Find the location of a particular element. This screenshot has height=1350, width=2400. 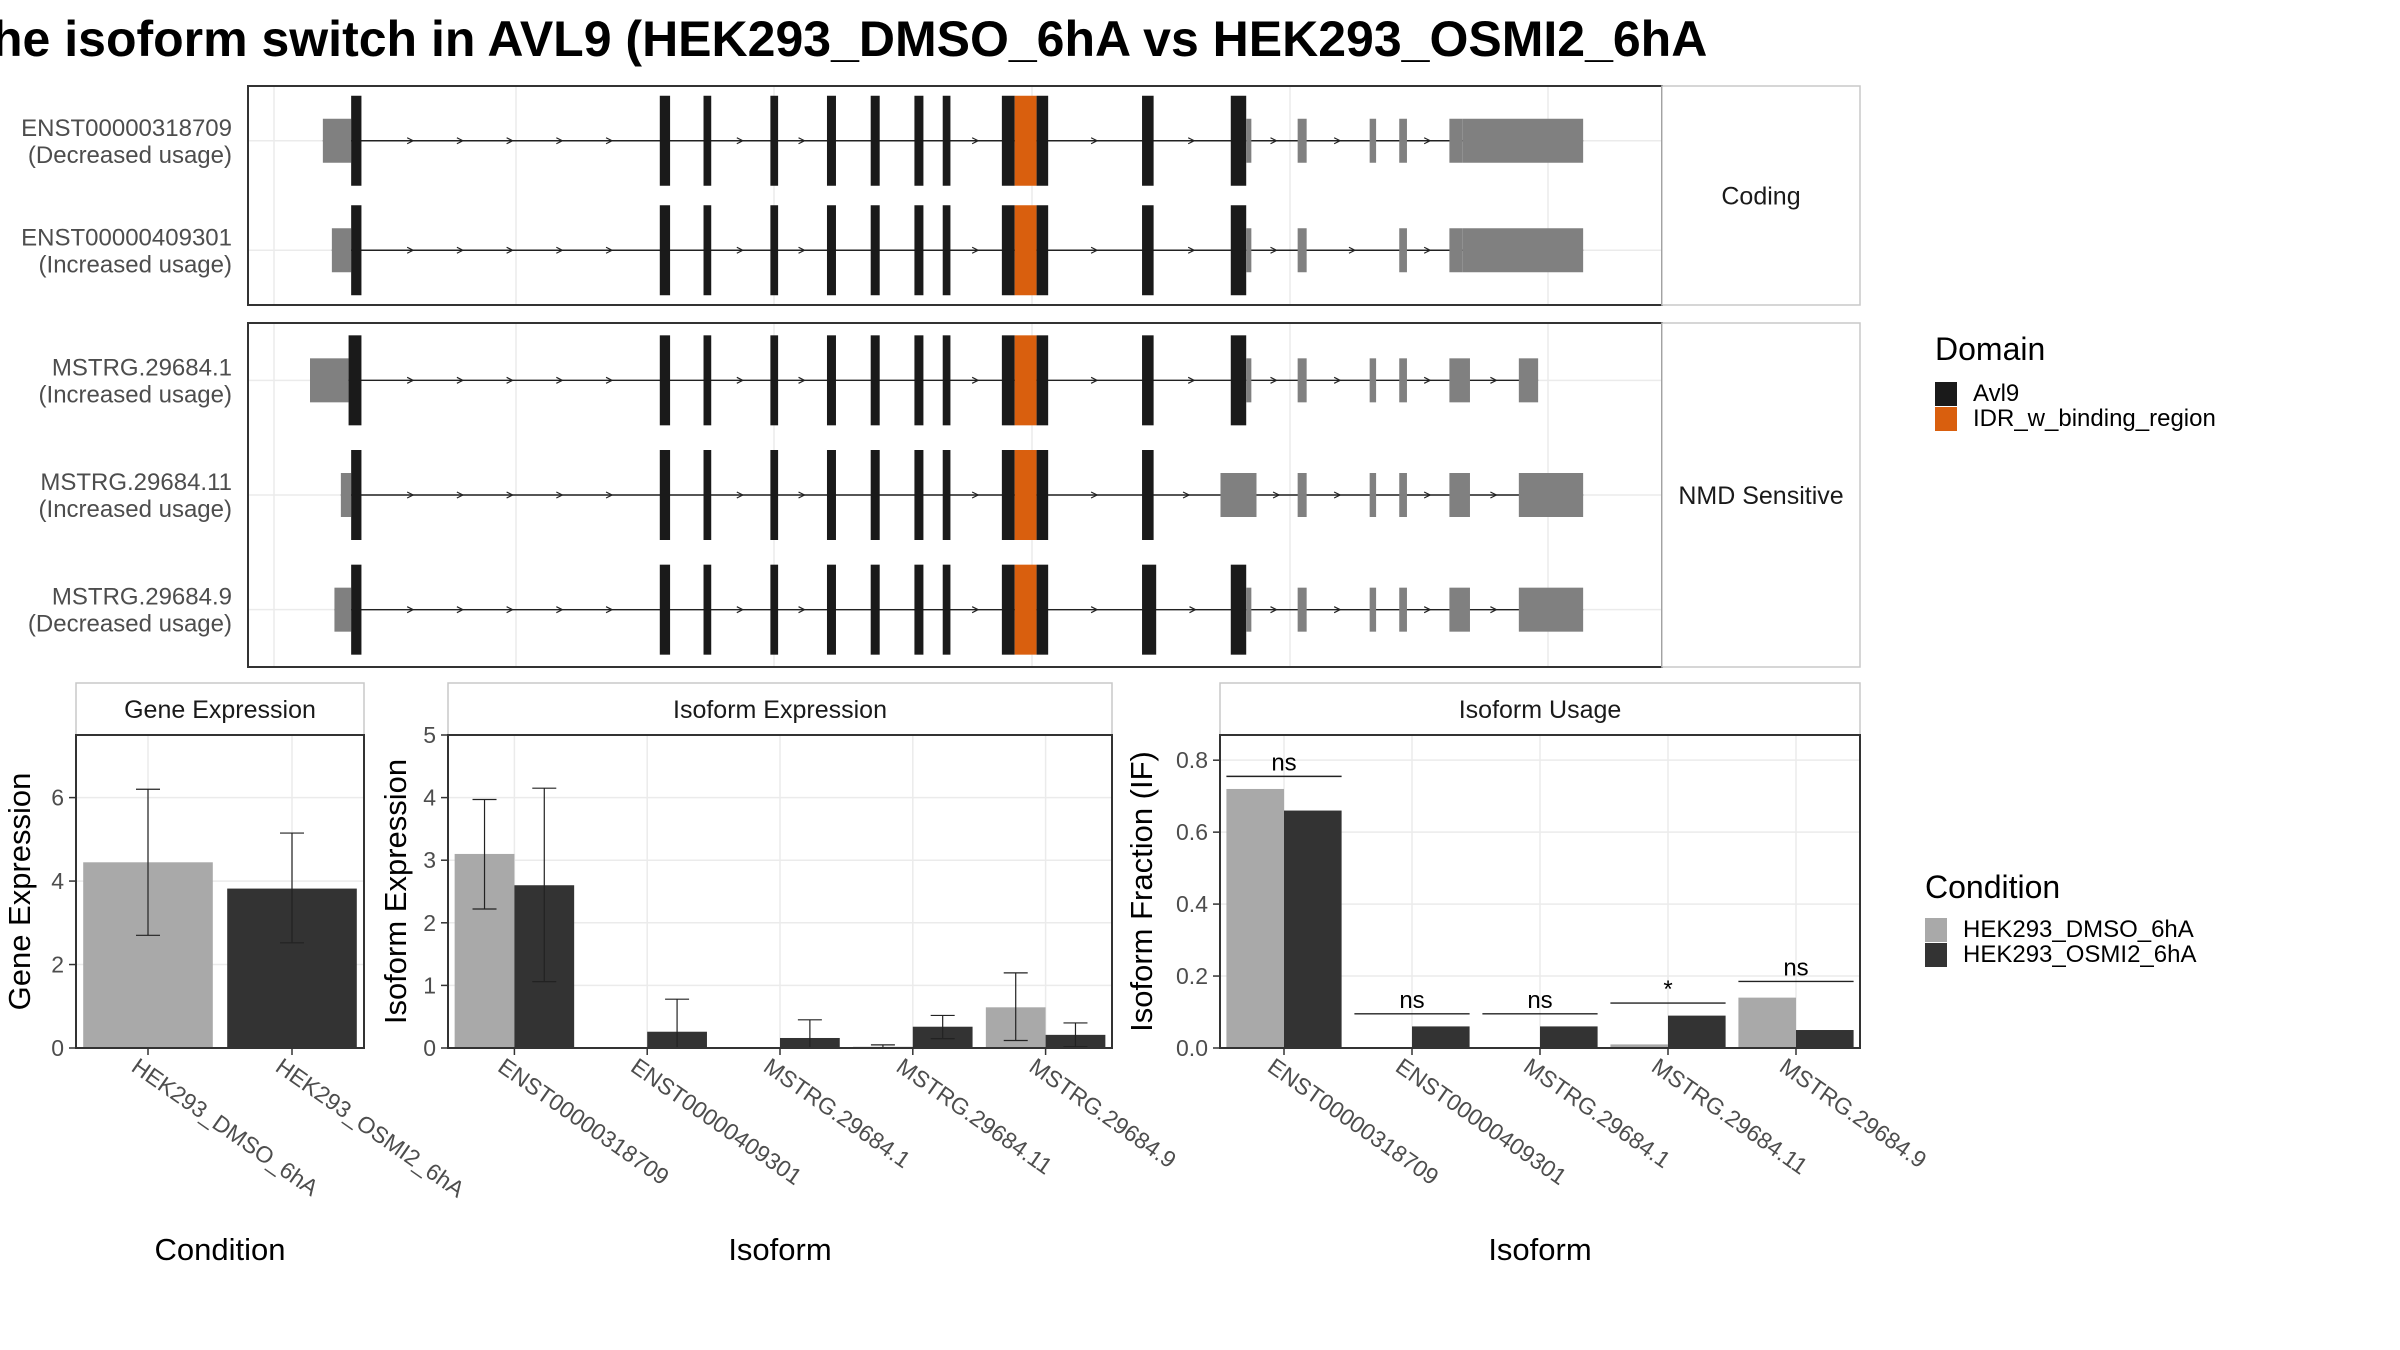

facet-strip-label: Coding is located at coordinates (1760, 197).